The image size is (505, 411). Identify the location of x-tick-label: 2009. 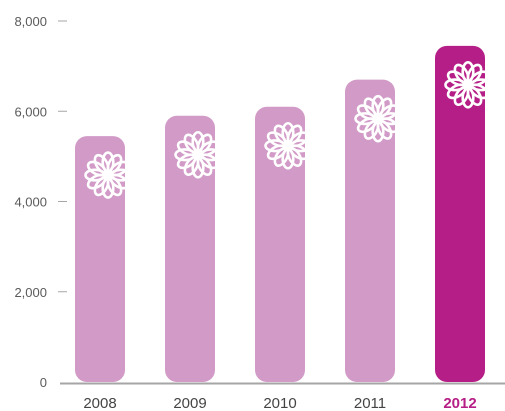
(189, 403).